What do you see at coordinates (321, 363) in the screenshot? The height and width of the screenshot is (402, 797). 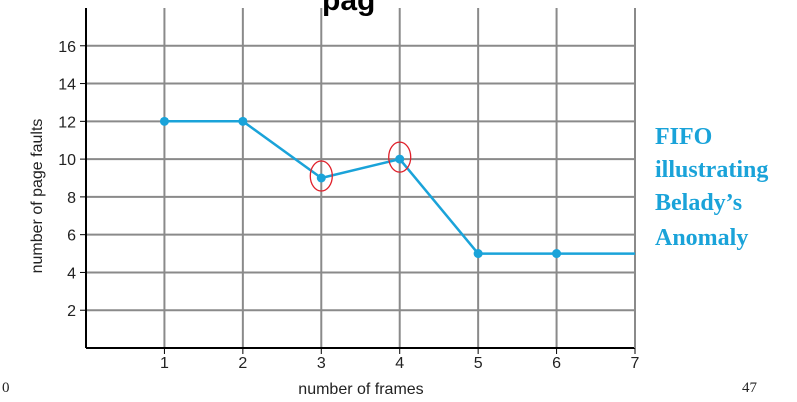 I see `x-tick-label: 3` at bounding box center [321, 363].